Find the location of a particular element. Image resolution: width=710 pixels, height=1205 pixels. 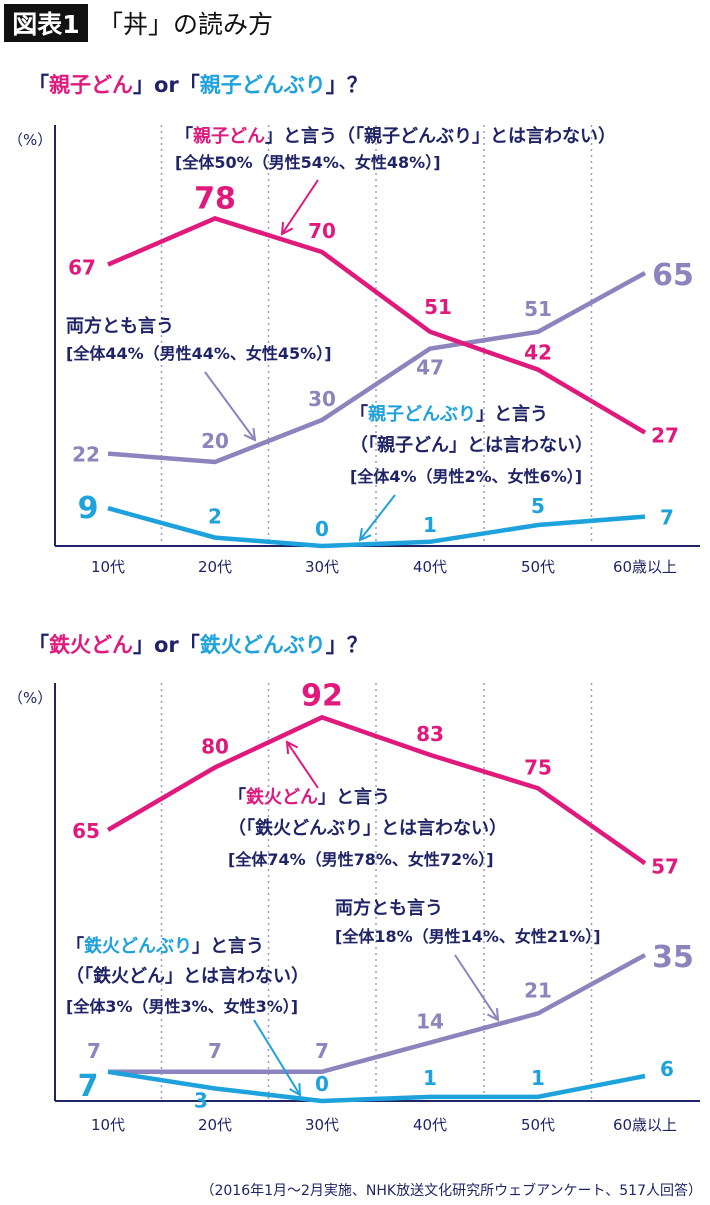

data-label-purple: 30 is located at coordinates (322, 399).